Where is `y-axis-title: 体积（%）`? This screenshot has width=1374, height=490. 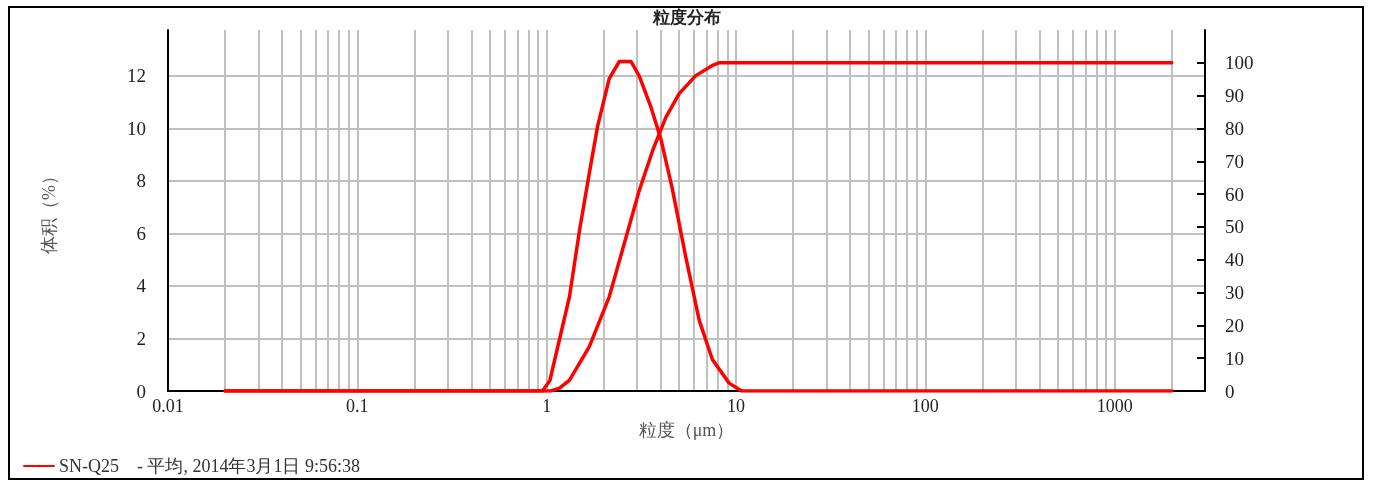 y-axis-title: 体积（%） is located at coordinates (49, 210).